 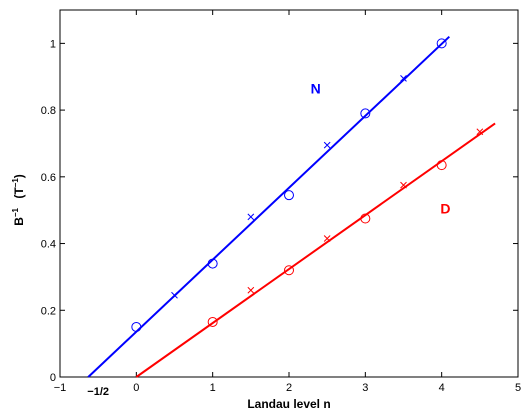 What do you see at coordinates (289, 388) in the screenshot?
I see `x-tick-label: 2` at bounding box center [289, 388].